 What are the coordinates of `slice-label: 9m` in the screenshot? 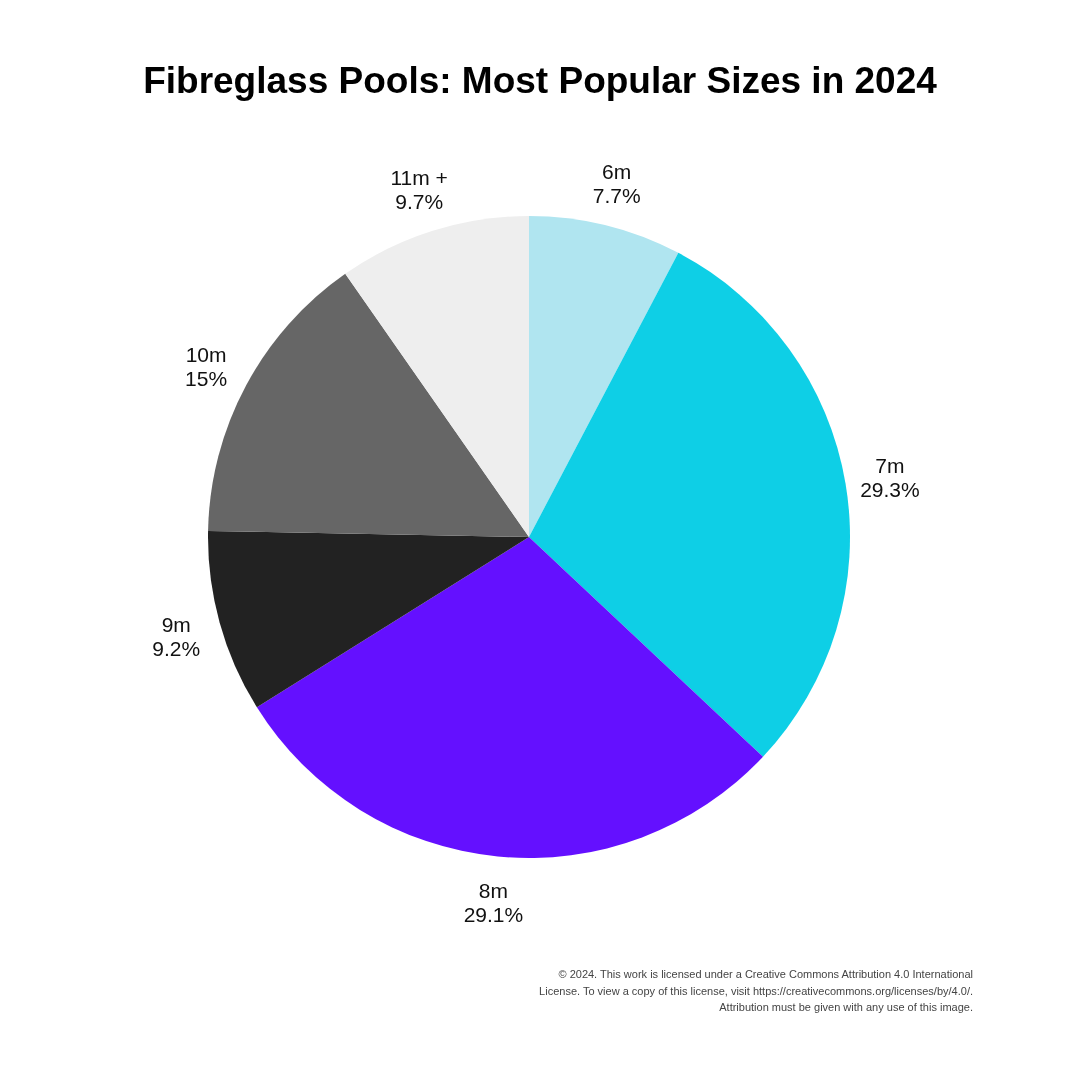 It's located at (176, 624).